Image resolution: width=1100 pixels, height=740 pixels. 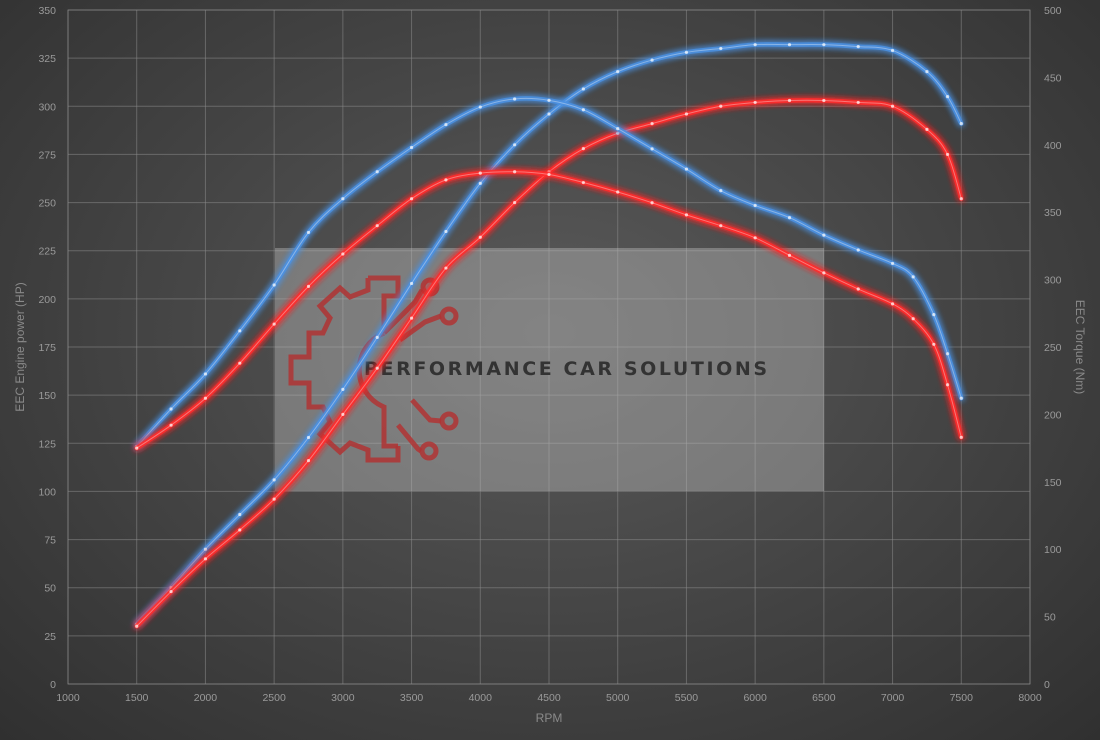 I want to click on y-right-tick-label: 350, so click(x=1053, y=213).